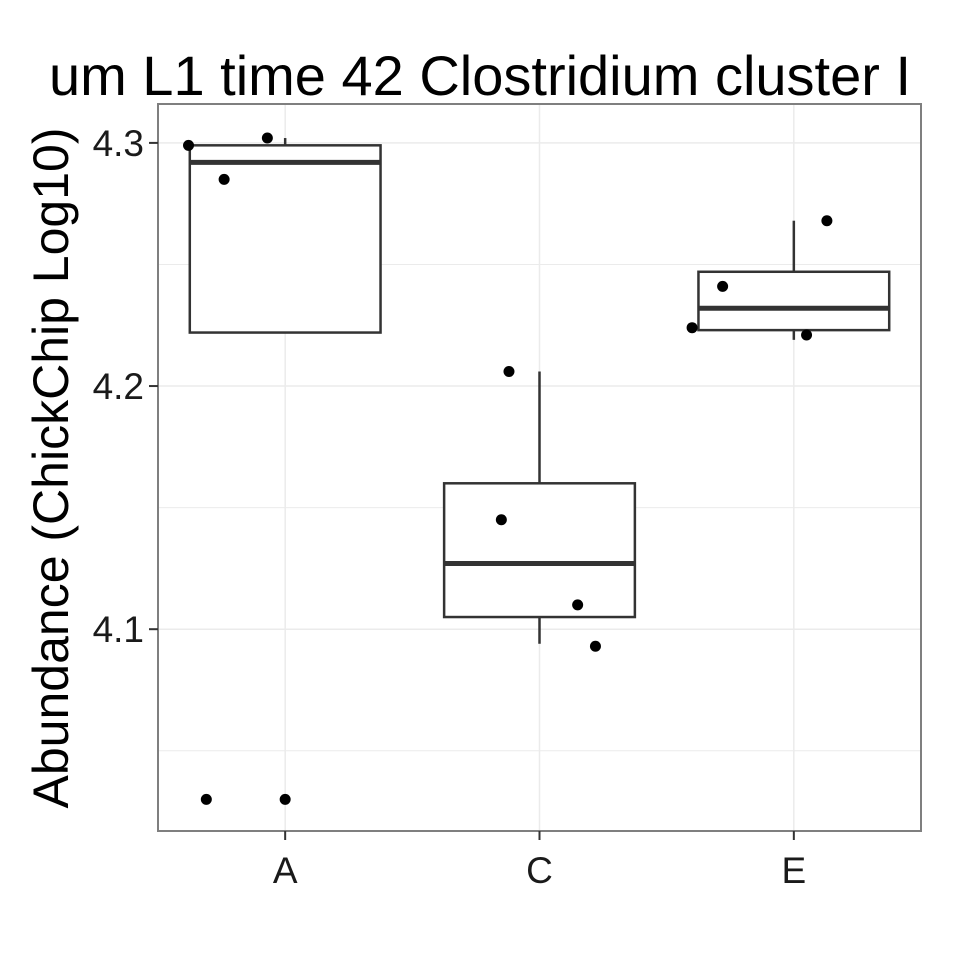 The image size is (960, 960). I want to click on x-tick-label: E, so click(793, 870).